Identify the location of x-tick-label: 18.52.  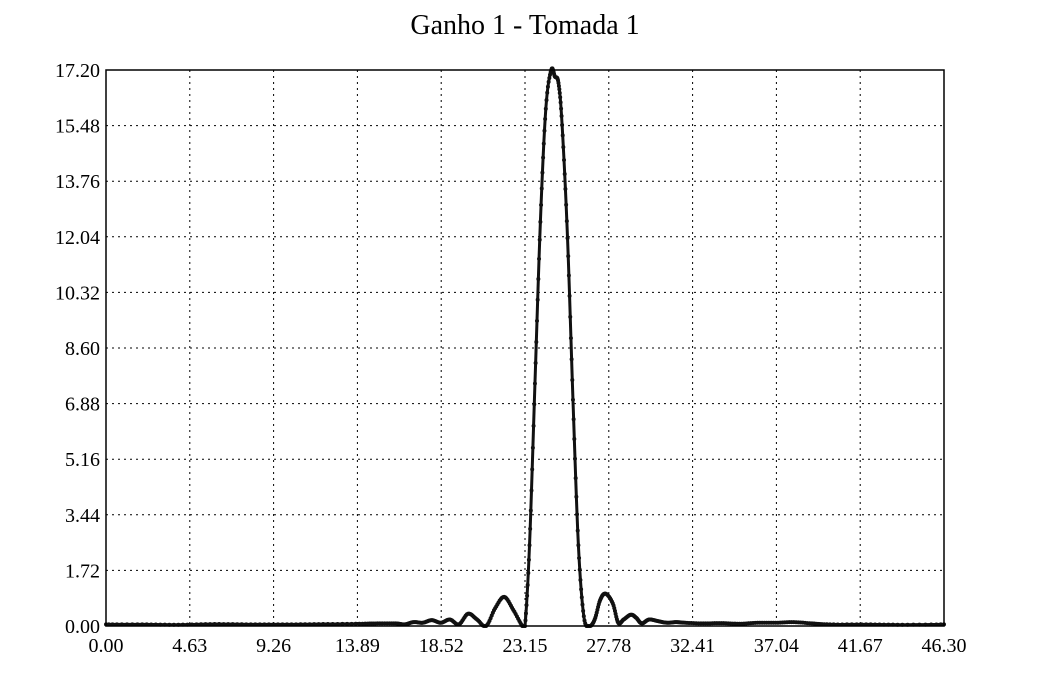
(441, 646).